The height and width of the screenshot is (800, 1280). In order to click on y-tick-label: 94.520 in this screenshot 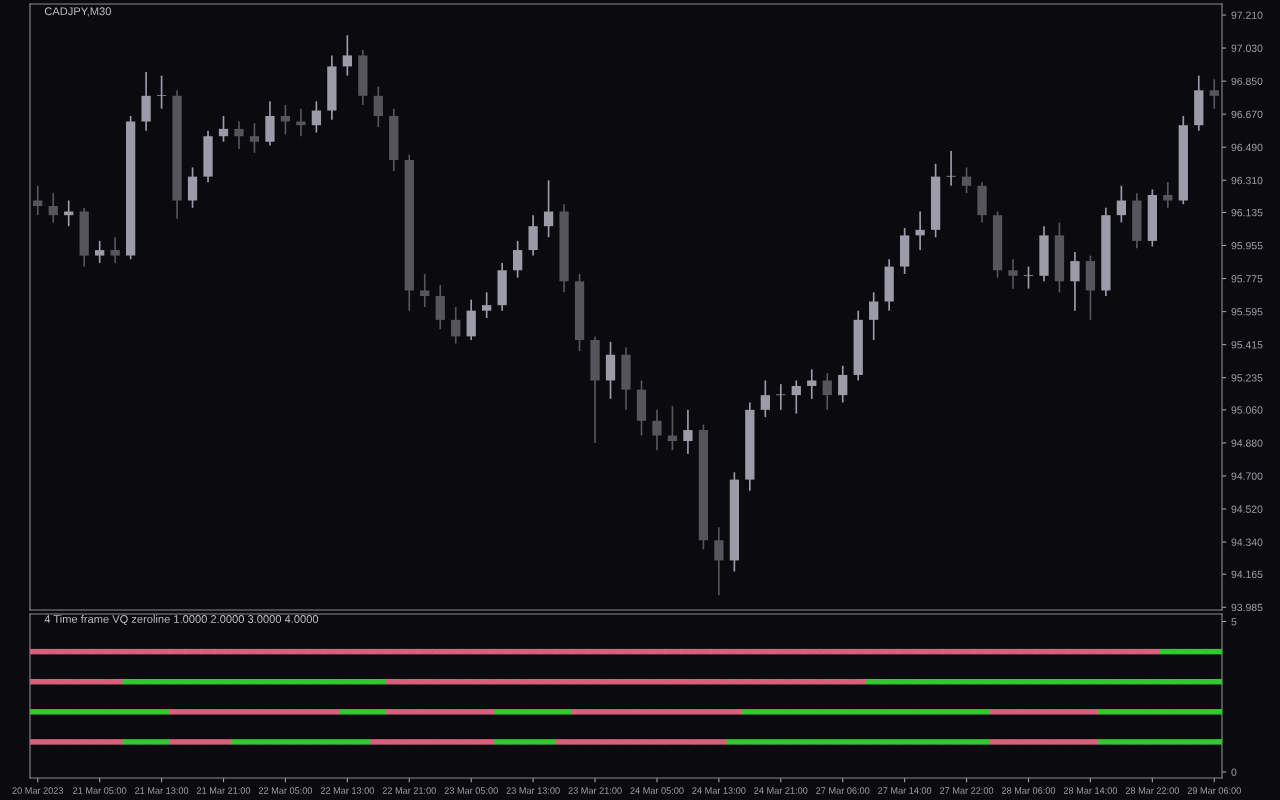, I will do `click(1247, 509)`.